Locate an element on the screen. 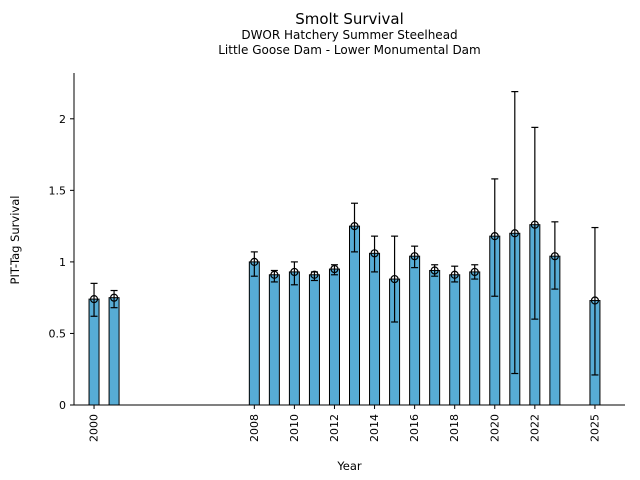 This screenshot has height=480, width=640. x-tick-label: 2010 is located at coordinates (294, 428).